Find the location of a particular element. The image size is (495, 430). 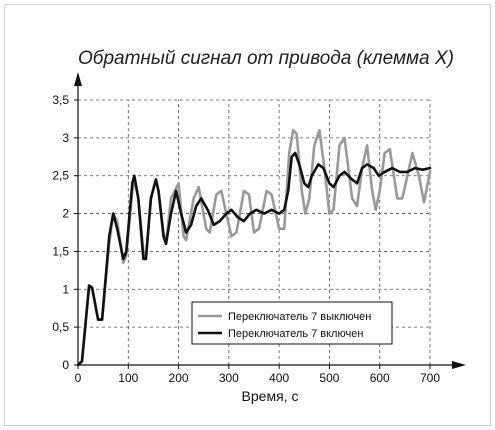

x-tick-label: 400 is located at coordinates (279, 378).